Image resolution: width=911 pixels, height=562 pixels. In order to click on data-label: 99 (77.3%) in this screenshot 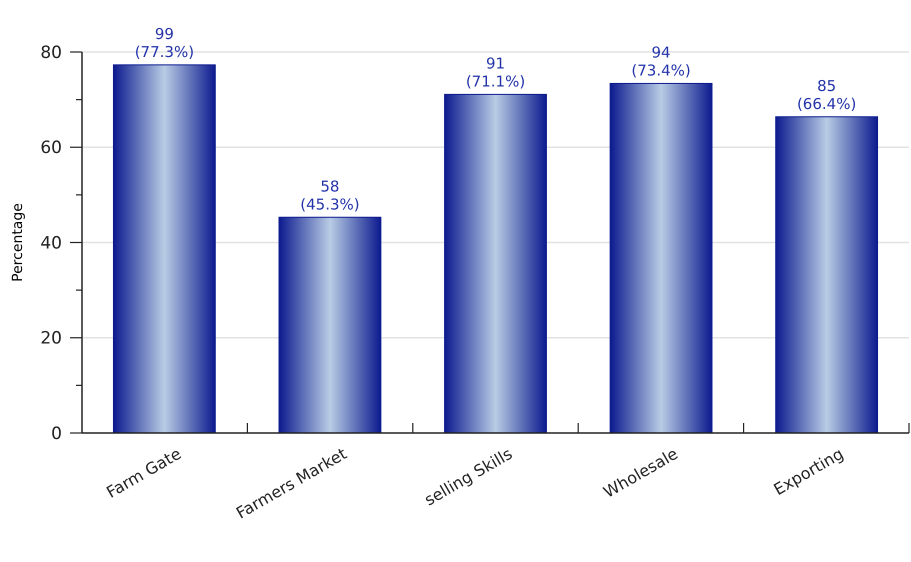, I will do `click(164, 42)`.